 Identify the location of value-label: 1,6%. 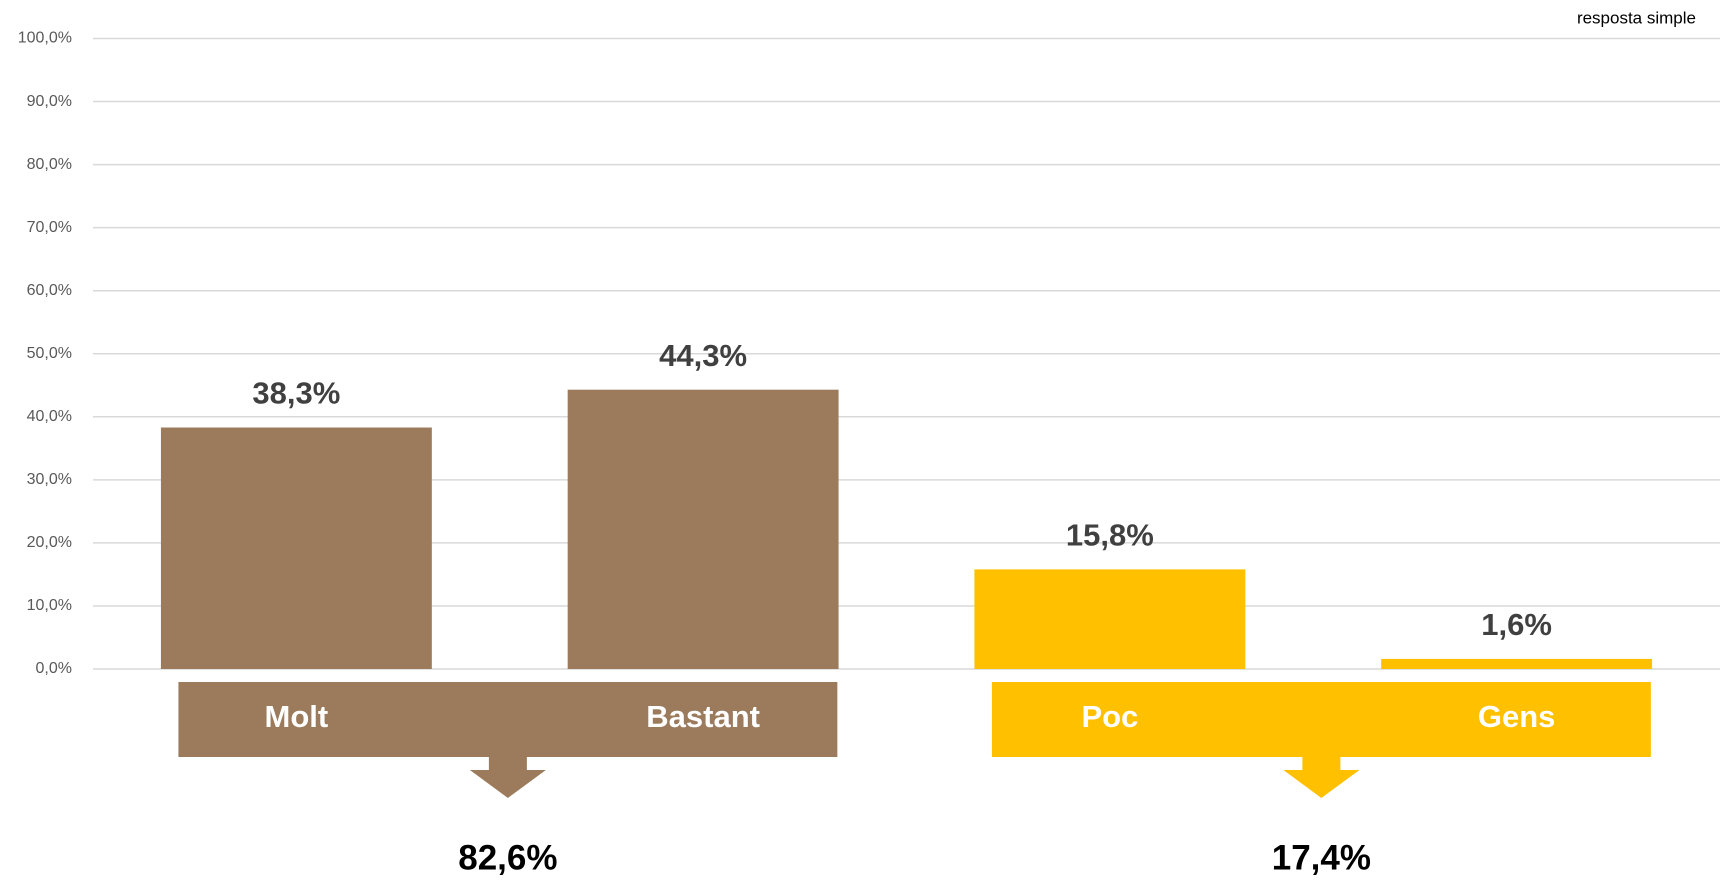
(1516, 624).